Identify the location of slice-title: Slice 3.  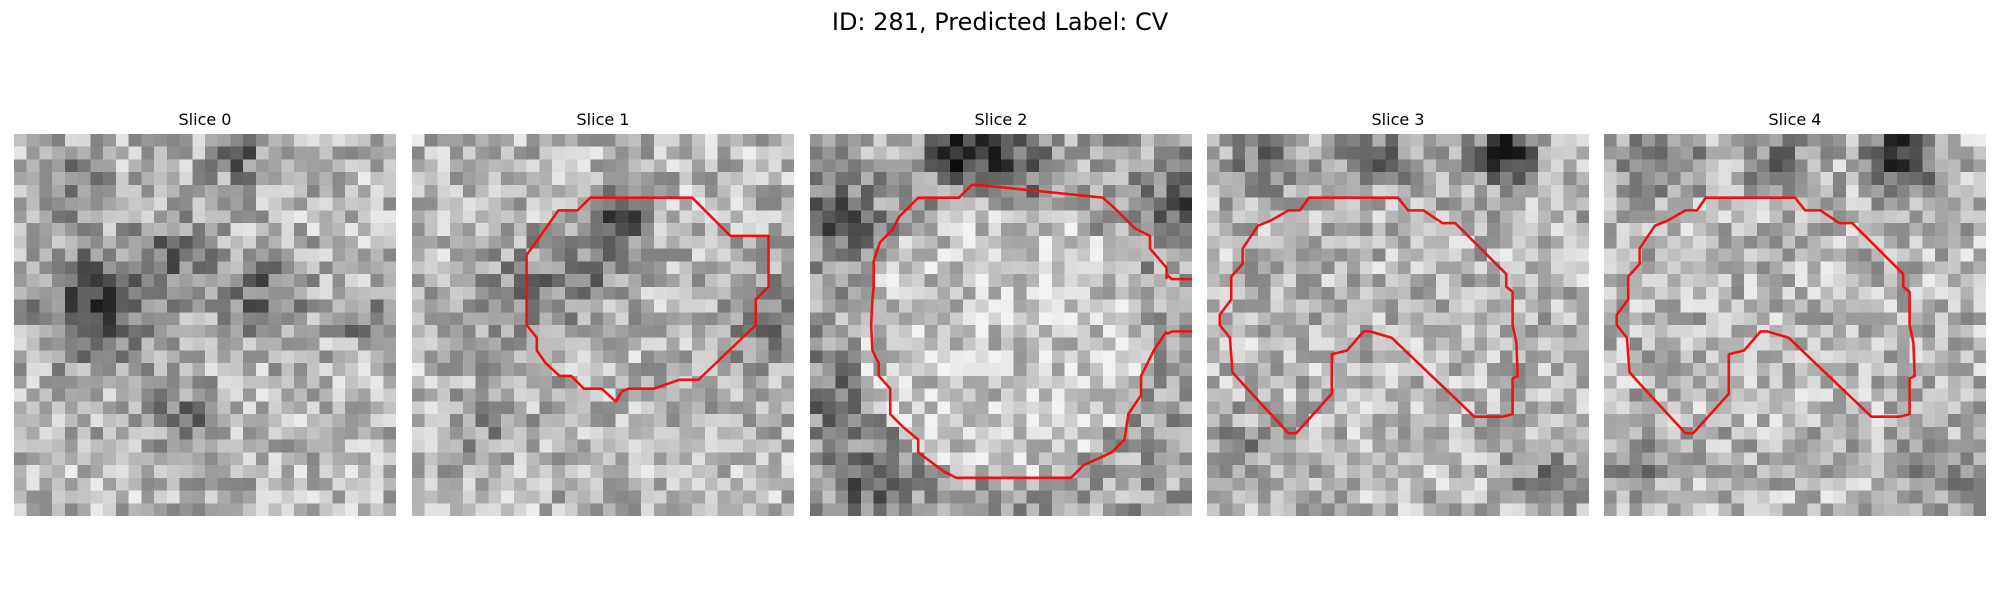
(1398, 119).